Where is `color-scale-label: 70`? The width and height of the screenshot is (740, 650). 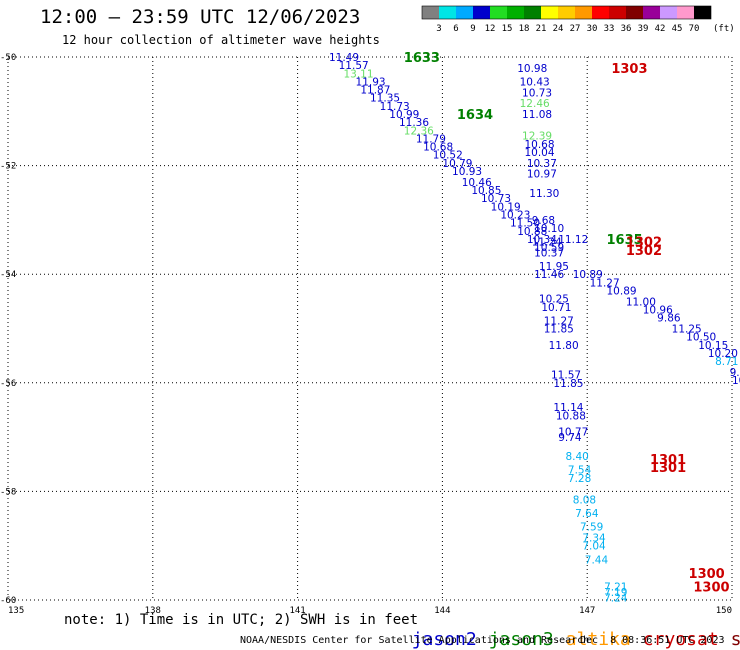 color-scale-label: 70 is located at coordinates (694, 29).